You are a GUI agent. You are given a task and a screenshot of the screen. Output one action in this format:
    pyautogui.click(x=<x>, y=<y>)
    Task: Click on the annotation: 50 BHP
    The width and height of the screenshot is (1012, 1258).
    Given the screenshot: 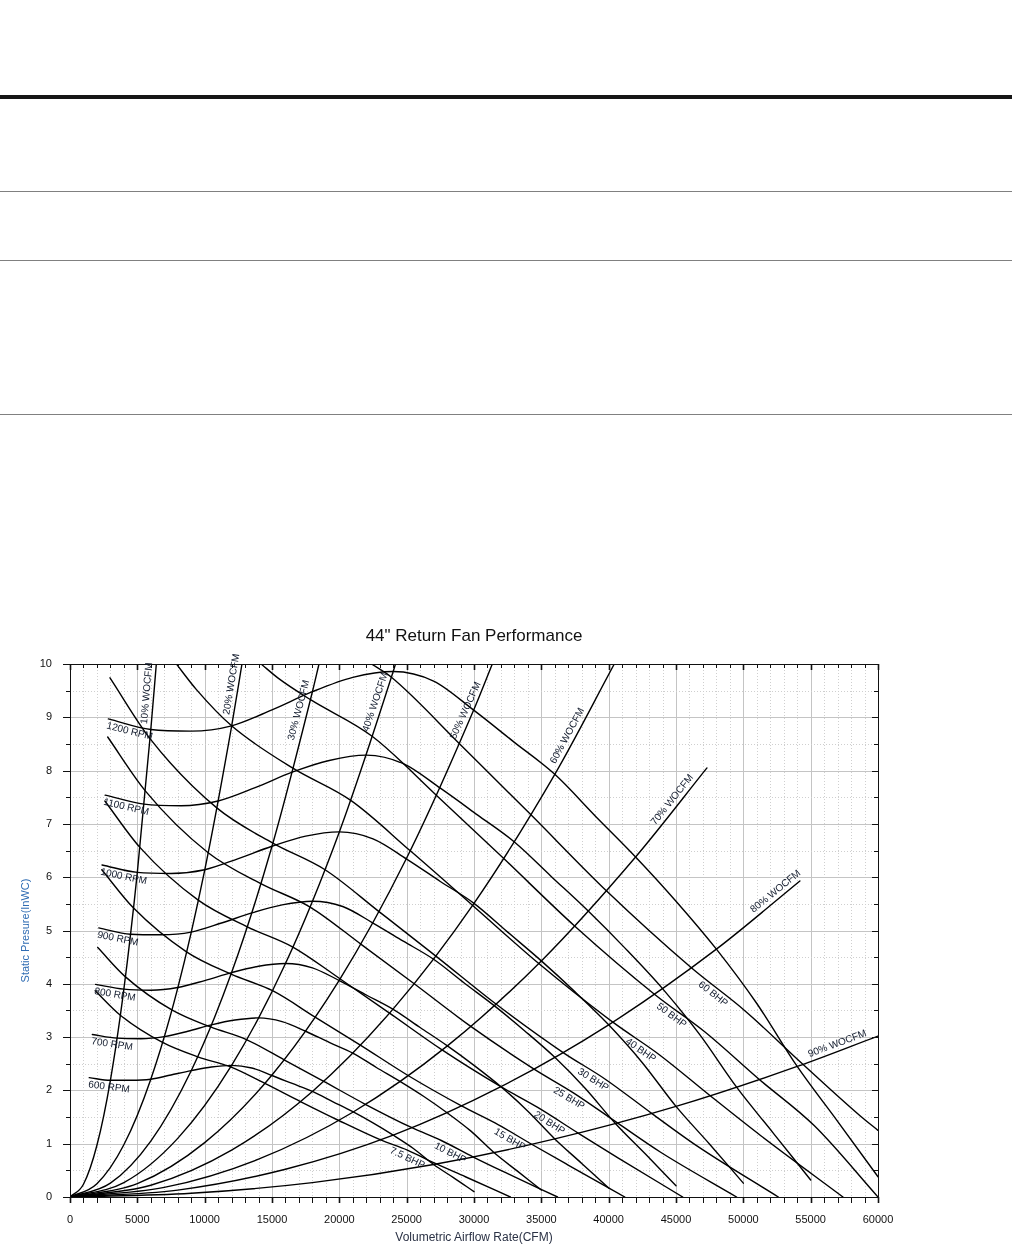 What is the action you would take?
    pyautogui.click(x=672, y=1015)
    